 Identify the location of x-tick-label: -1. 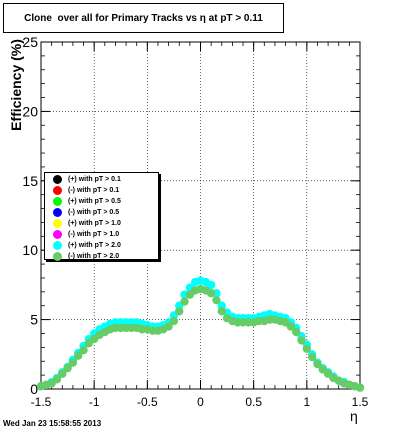
(94, 402).